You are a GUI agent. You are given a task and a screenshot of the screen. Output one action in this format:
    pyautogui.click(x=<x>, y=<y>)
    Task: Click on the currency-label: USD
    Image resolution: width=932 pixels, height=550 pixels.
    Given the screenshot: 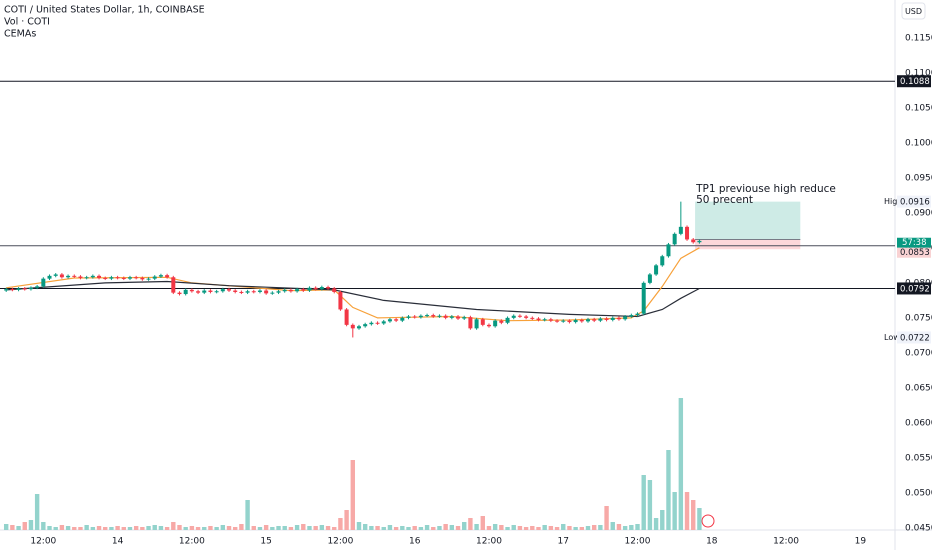 What is the action you would take?
    pyautogui.click(x=913, y=11)
    